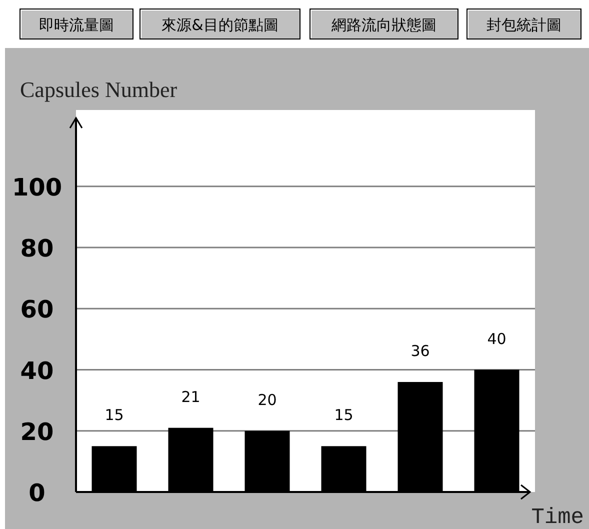  What do you see at coordinates (267, 399) in the screenshot?
I see `data-label: 20` at bounding box center [267, 399].